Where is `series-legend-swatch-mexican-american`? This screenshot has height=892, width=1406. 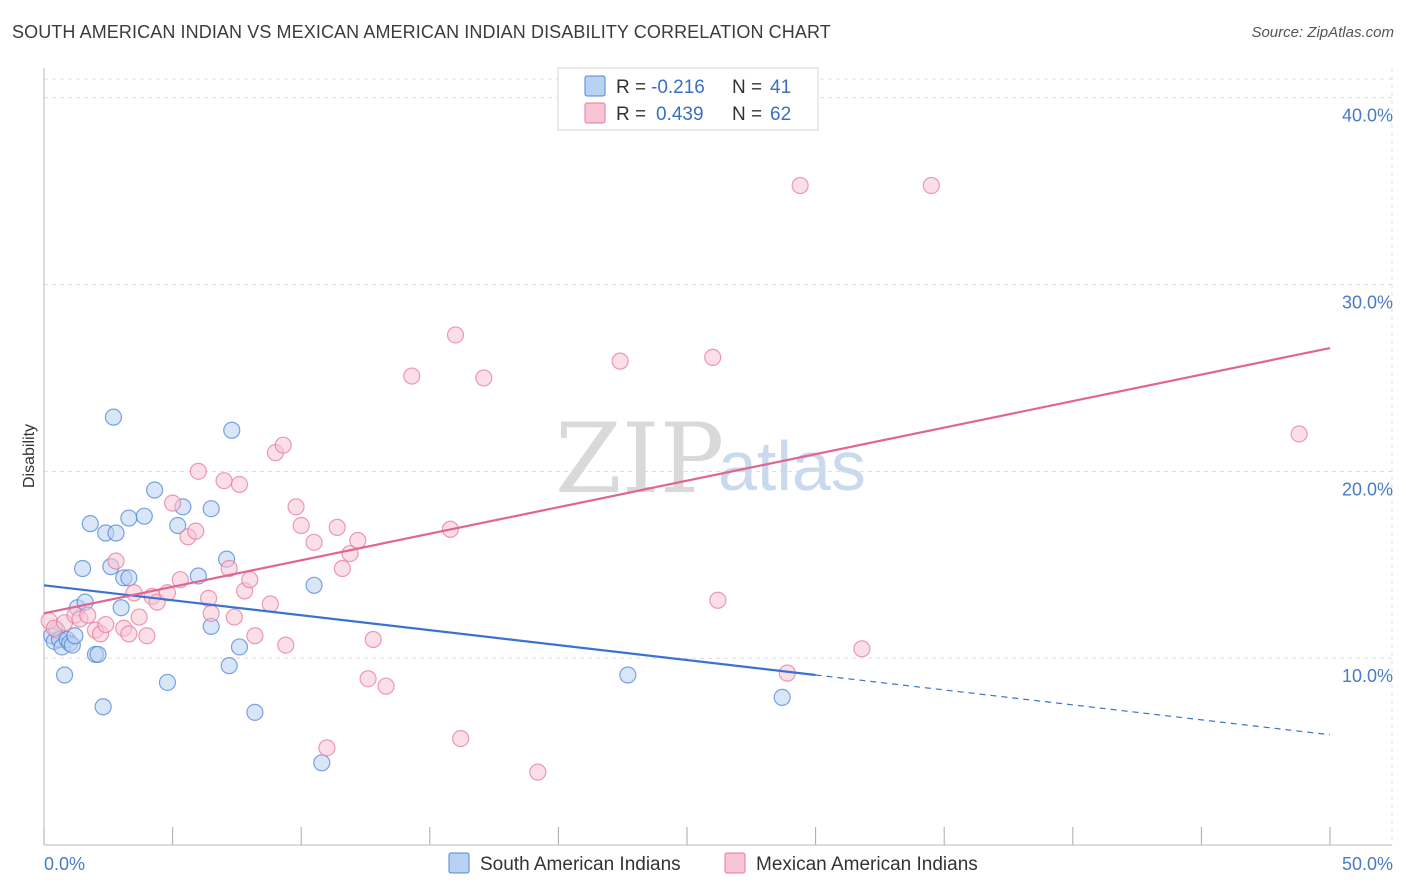 series-legend-swatch-mexican-american is located at coordinates (735, 863).